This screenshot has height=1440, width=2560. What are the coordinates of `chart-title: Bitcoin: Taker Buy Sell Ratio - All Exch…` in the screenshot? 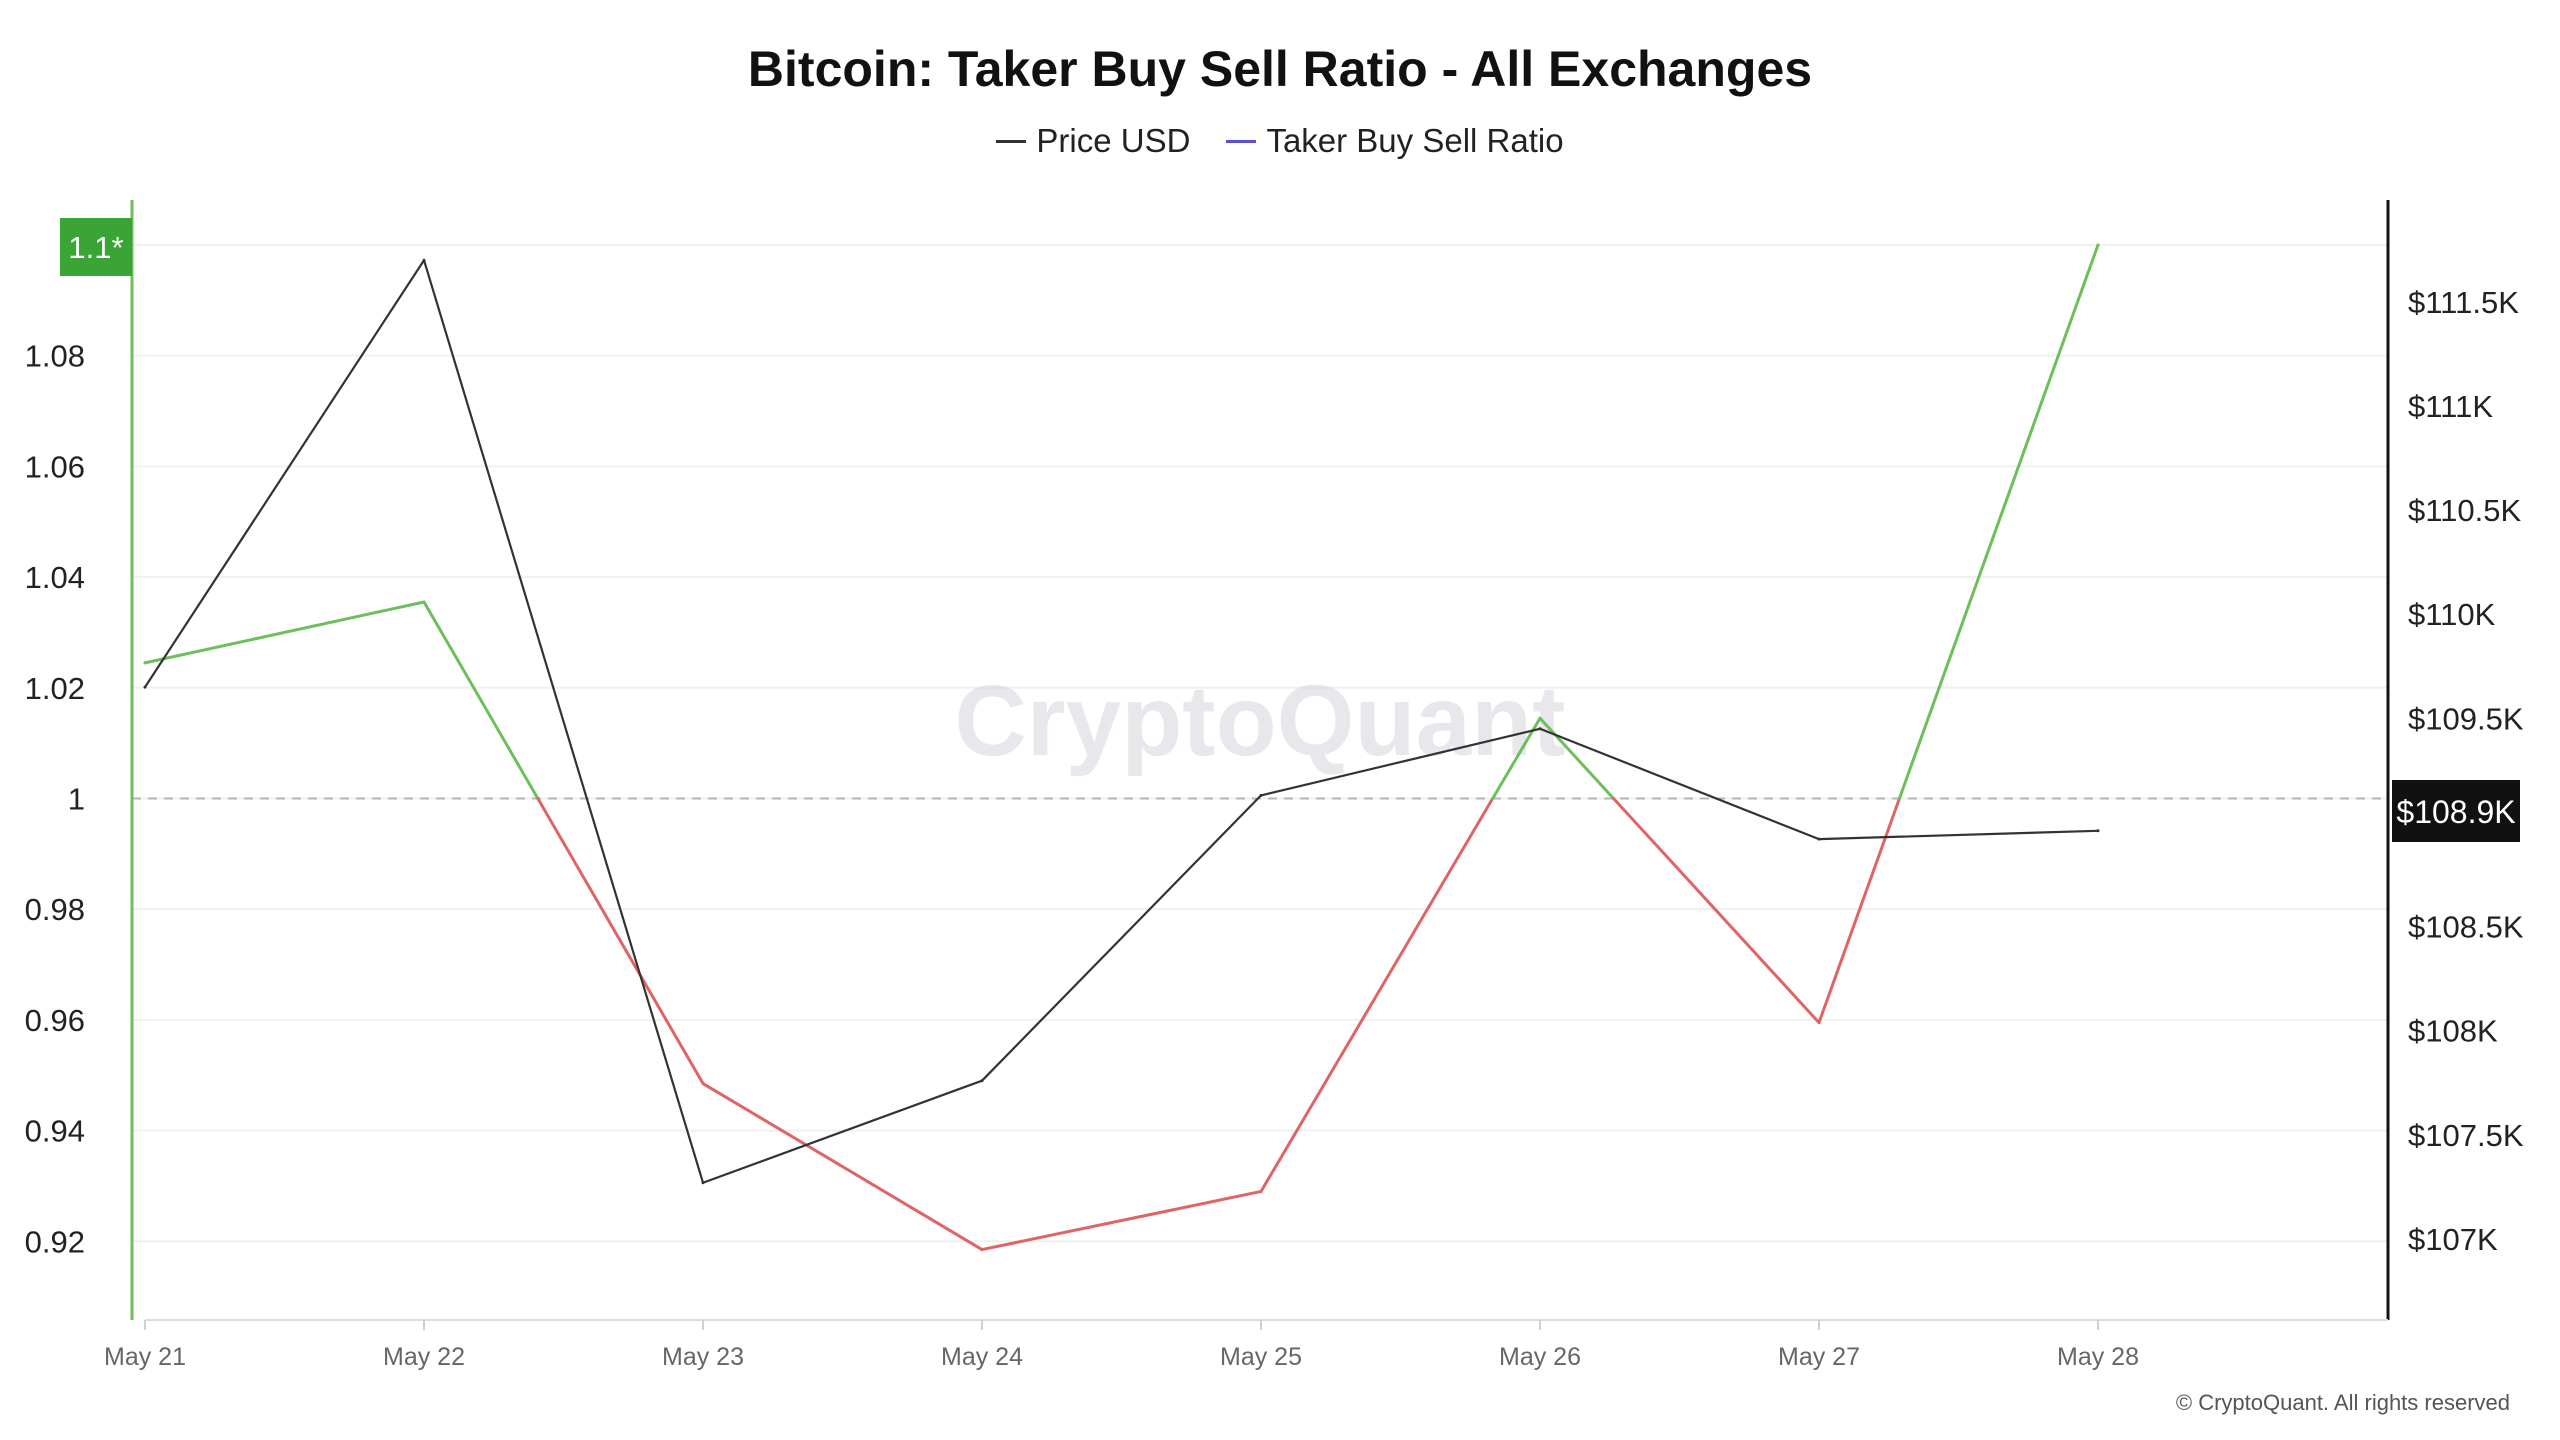 It's located at (1280, 69).